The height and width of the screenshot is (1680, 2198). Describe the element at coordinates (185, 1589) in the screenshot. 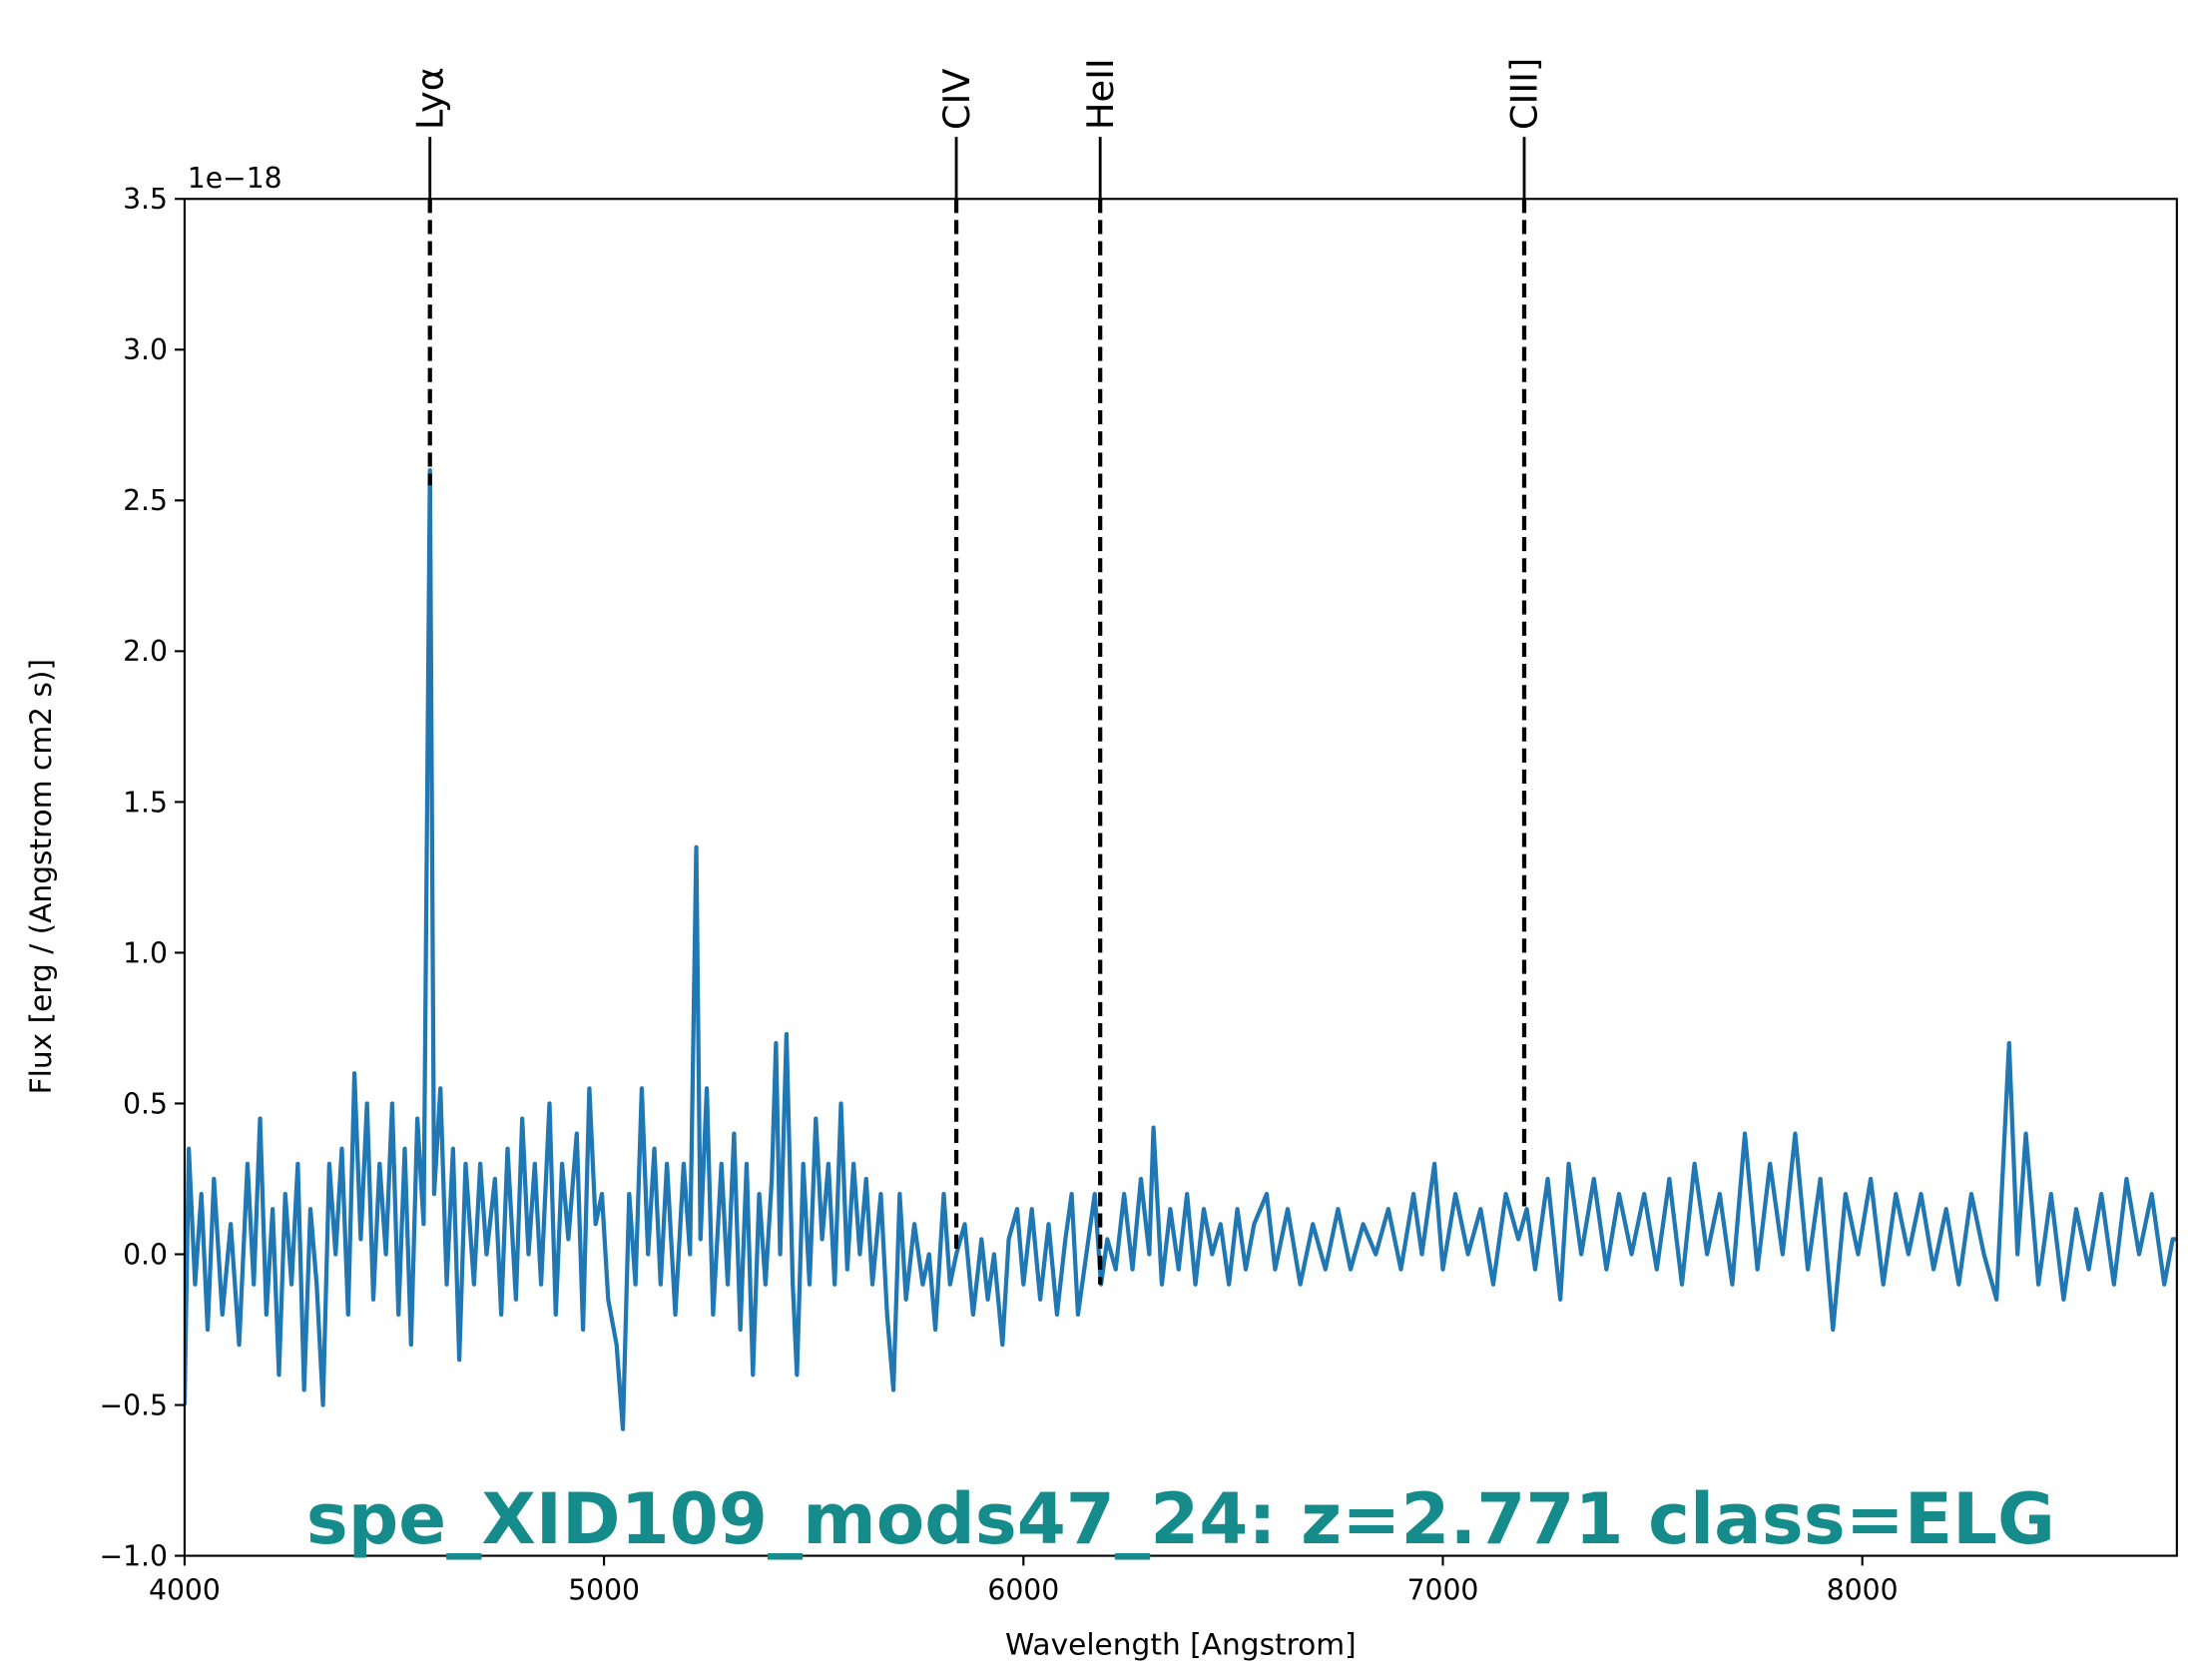

I see `x-tick-label: 4000` at that location.